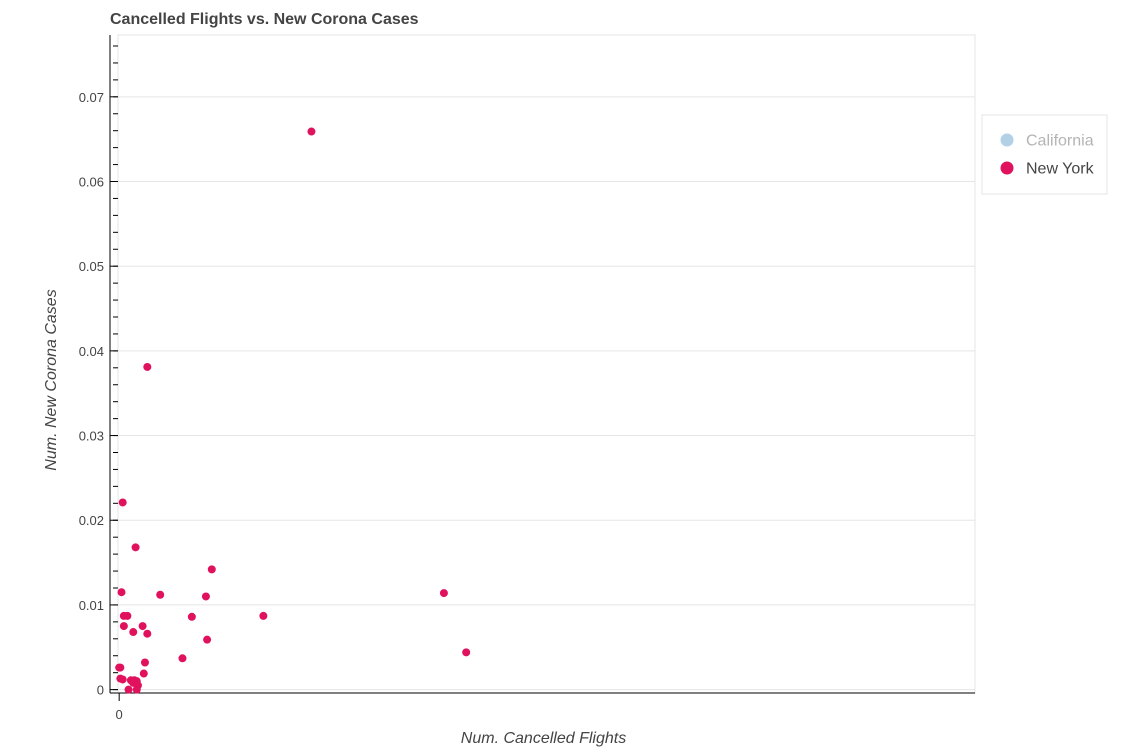  I want to click on legend-box, so click(1044, 154).